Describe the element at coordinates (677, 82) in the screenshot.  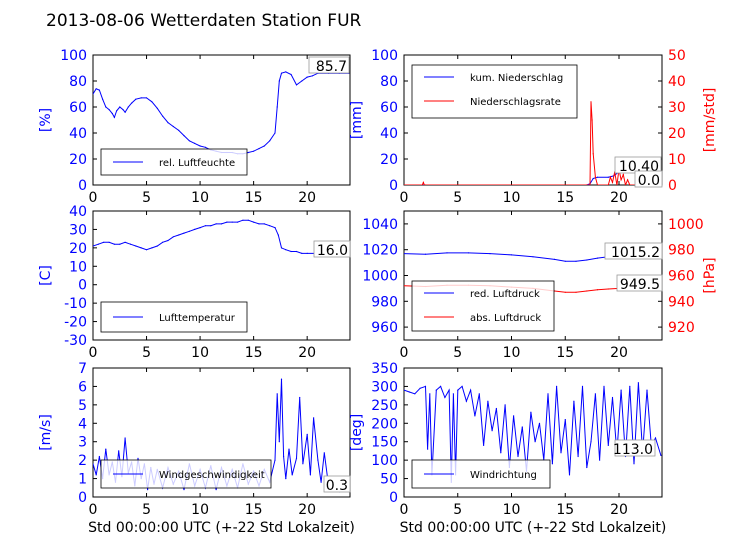
I see `y-right-tick-label: 40` at that location.